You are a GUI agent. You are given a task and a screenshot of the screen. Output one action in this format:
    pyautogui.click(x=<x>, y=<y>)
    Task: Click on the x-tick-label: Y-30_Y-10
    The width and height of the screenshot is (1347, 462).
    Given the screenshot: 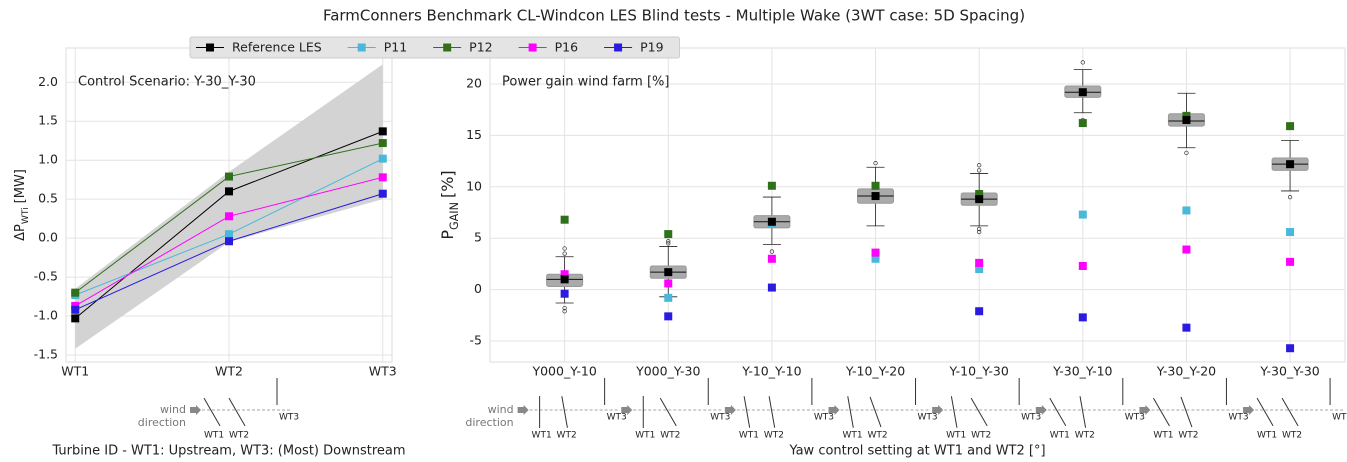 What is the action you would take?
    pyautogui.click(x=1082, y=371)
    